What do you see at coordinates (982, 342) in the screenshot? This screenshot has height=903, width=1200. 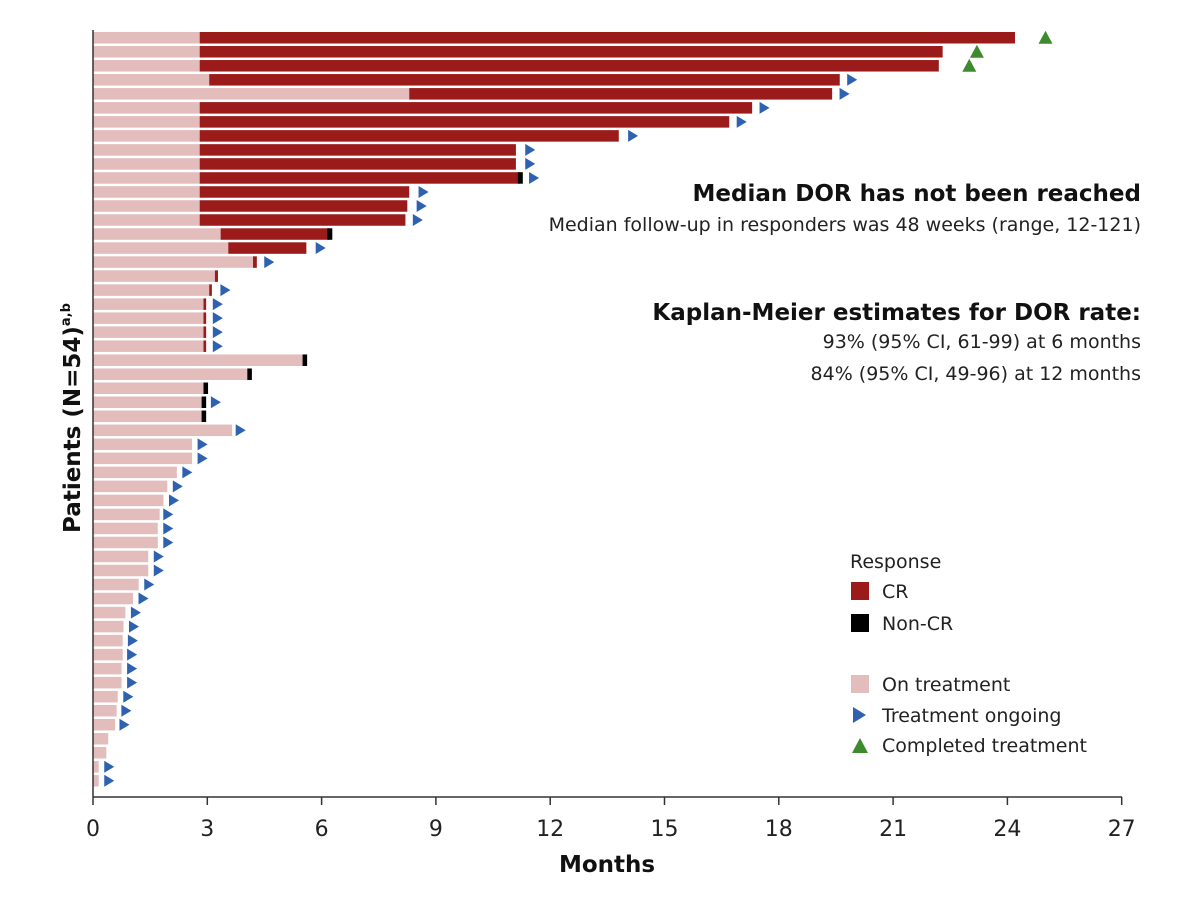 I see `km-rate-6-months: 93% (95% CI, 61-99) at 6 months` at bounding box center [982, 342].